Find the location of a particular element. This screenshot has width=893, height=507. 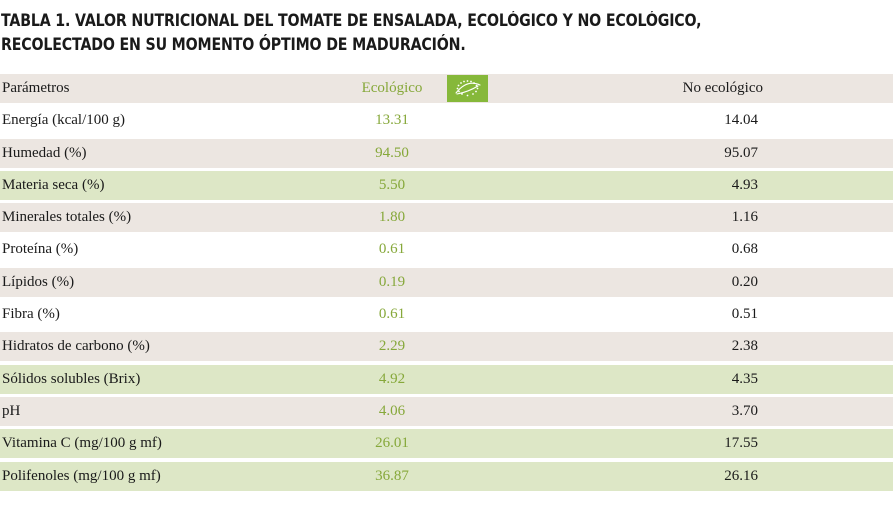

param-cell: Humedad (%) is located at coordinates (44, 152).